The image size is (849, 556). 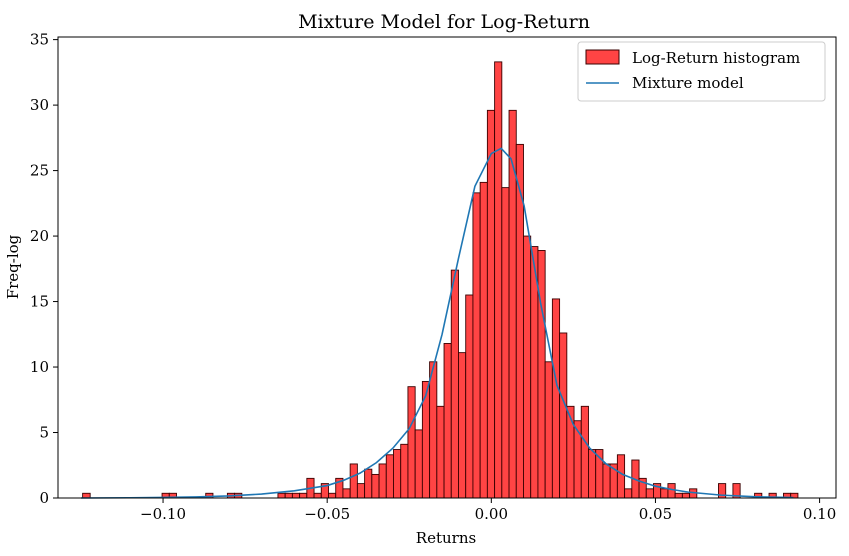 What do you see at coordinates (446, 538) in the screenshot?
I see `x-axis-label: Returns` at bounding box center [446, 538].